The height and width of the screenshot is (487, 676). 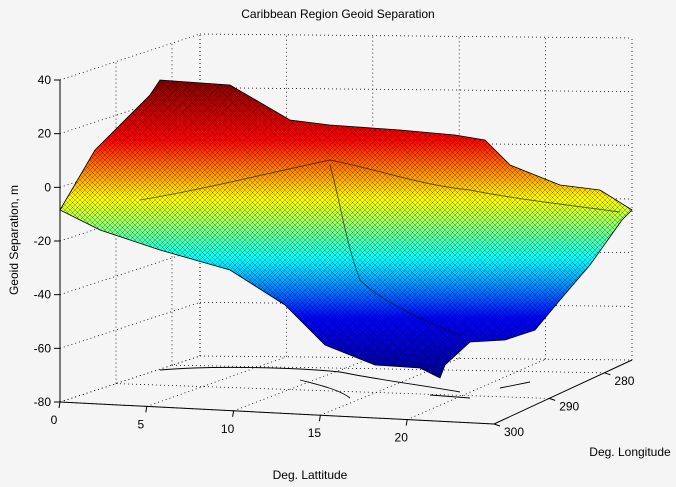 What do you see at coordinates (277, 413) in the screenshot?
I see `x-axis-line` at bounding box center [277, 413].